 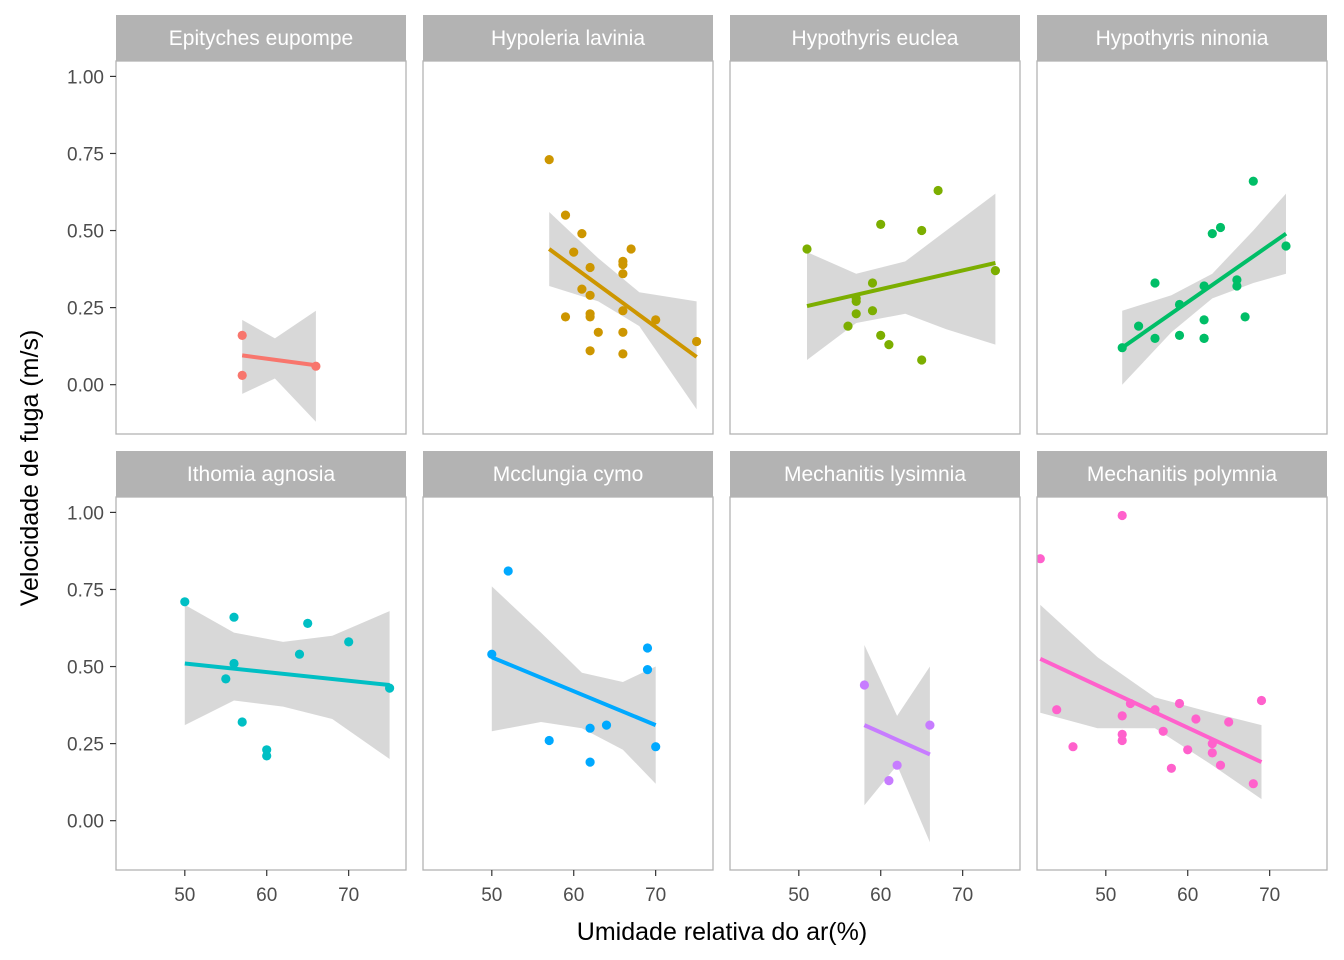 I want to click on strip-epityches-eupompe, so click(x=261, y=38).